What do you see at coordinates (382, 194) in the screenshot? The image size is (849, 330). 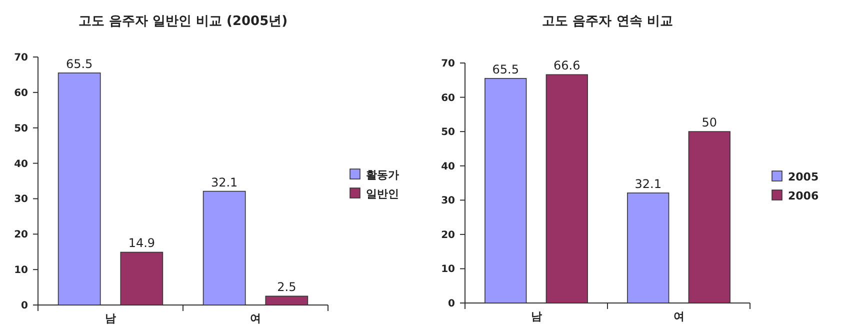 I see `legend-label: 일반인` at bounding box center [382, 194].